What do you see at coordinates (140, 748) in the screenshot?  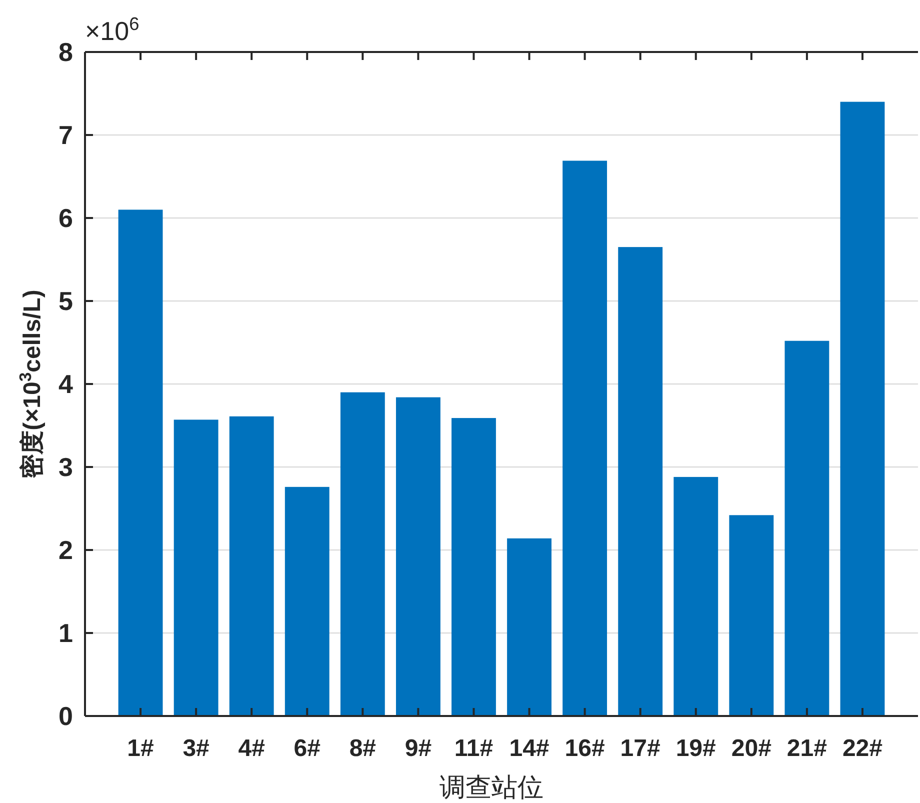 I see `x-tick-label: 1#` at bounding box center [140, 748].